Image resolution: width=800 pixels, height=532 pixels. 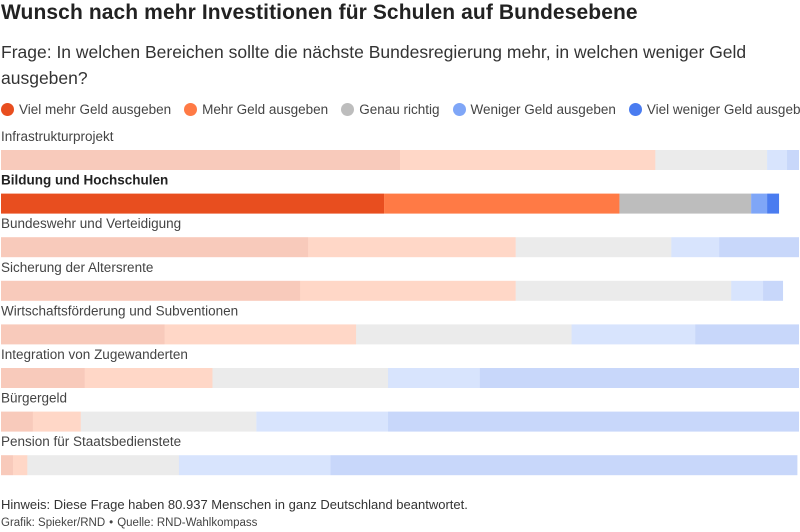 I want to click on category-label-6: Bürgergeld, so click(x=34, y=398).